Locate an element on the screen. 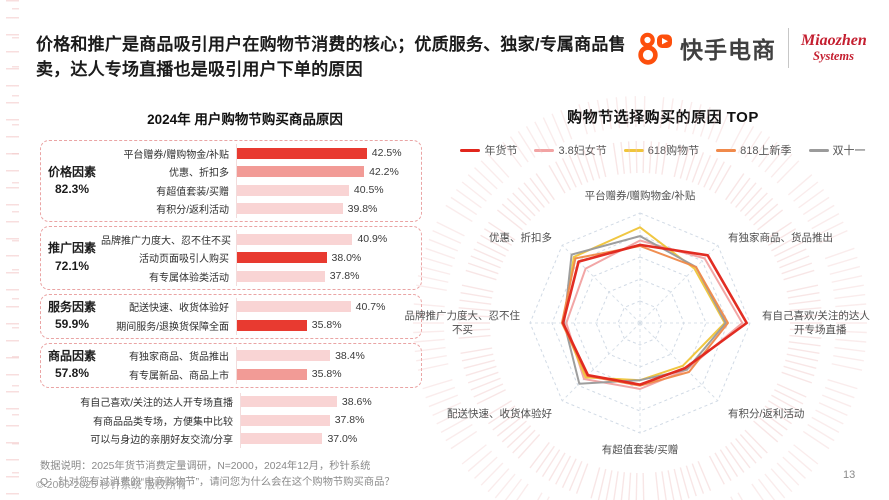  bar-label: 期间服务/退换货保障全面 is located at coordinates (172, 327).